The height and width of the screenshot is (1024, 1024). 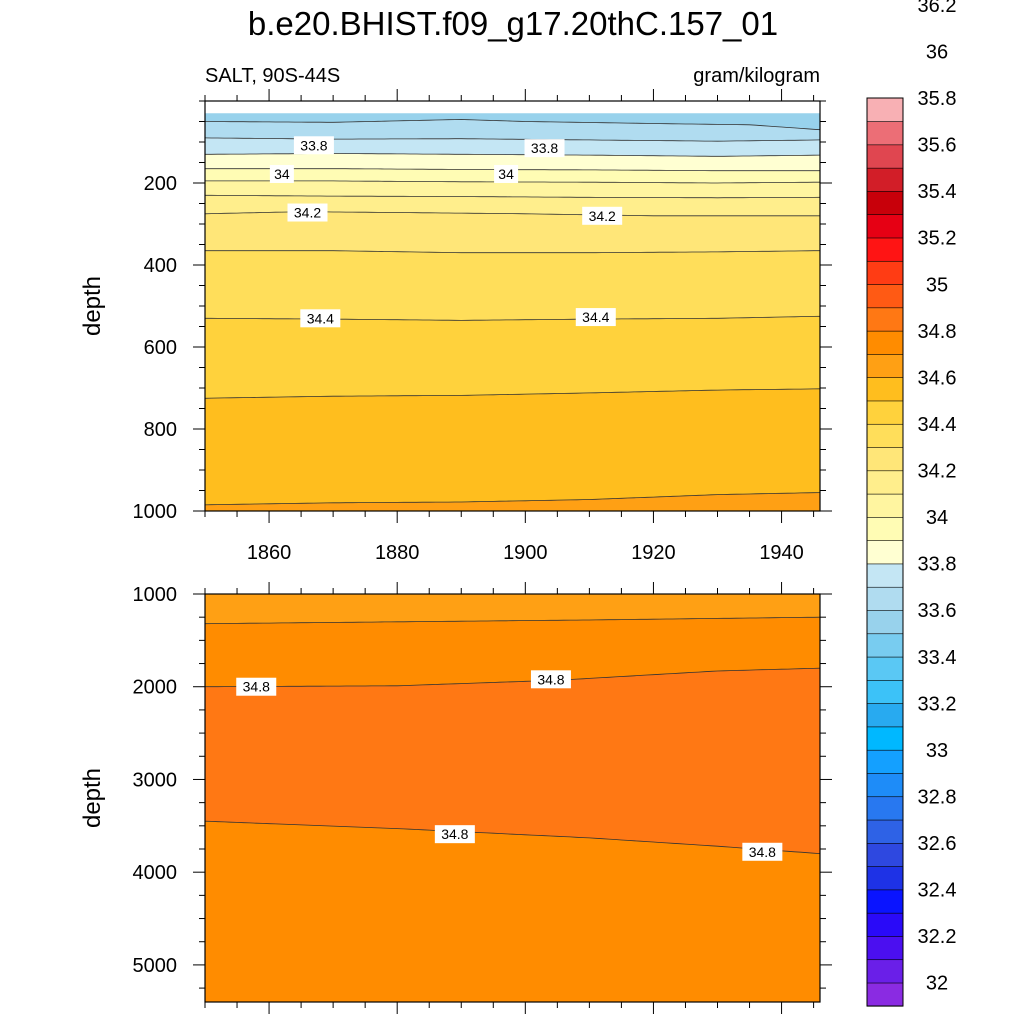 What do you see at coordinates (653, 553) in the screenshot?
I see `top-xtick-label: 1920` at bounding box center [653, 553].